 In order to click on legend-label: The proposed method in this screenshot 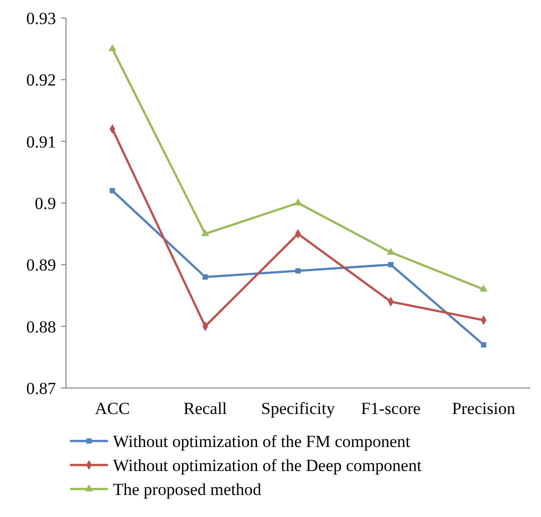, I will do `click(187, 489)`.